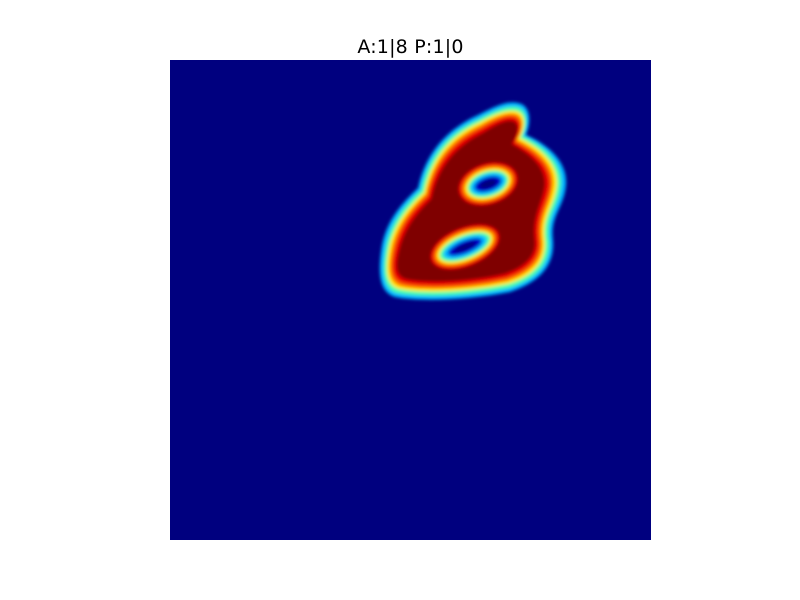  Describe the element at coordinates (410, 47) in the screenshot. I see `figure-title: A:1|8 P:1|0` at that location.